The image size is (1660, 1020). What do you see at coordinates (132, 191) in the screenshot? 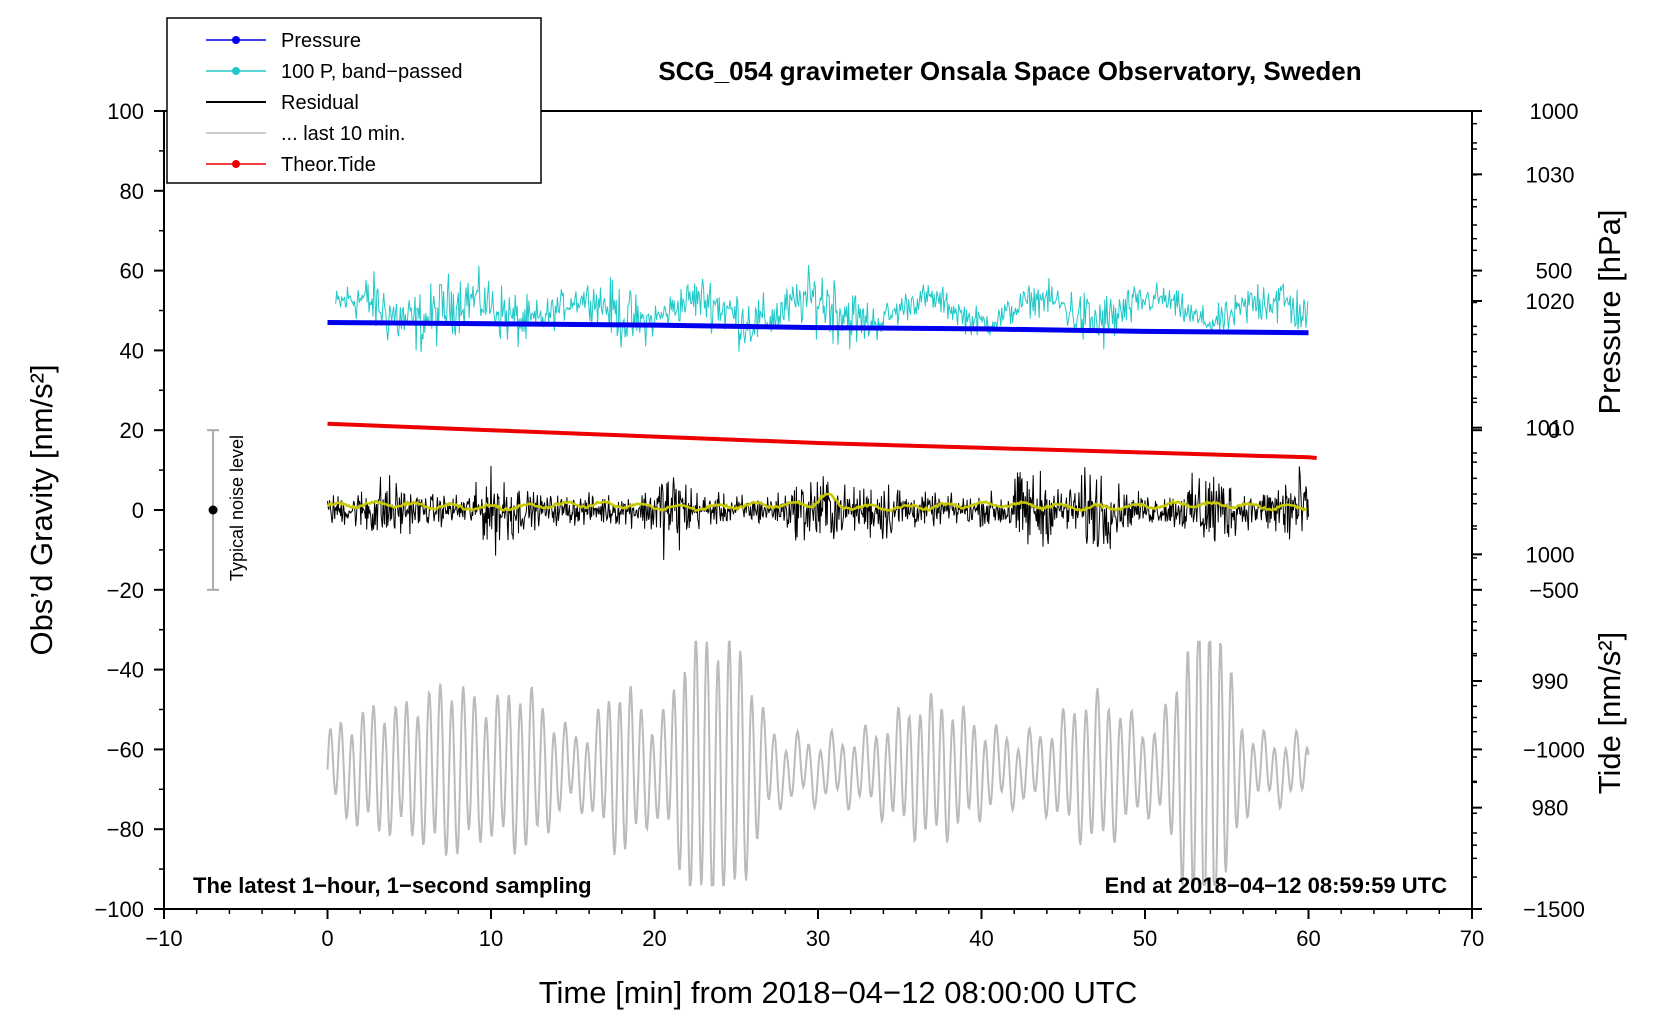
I see `y-tick-label: 80` at bounding box center [132, 191].